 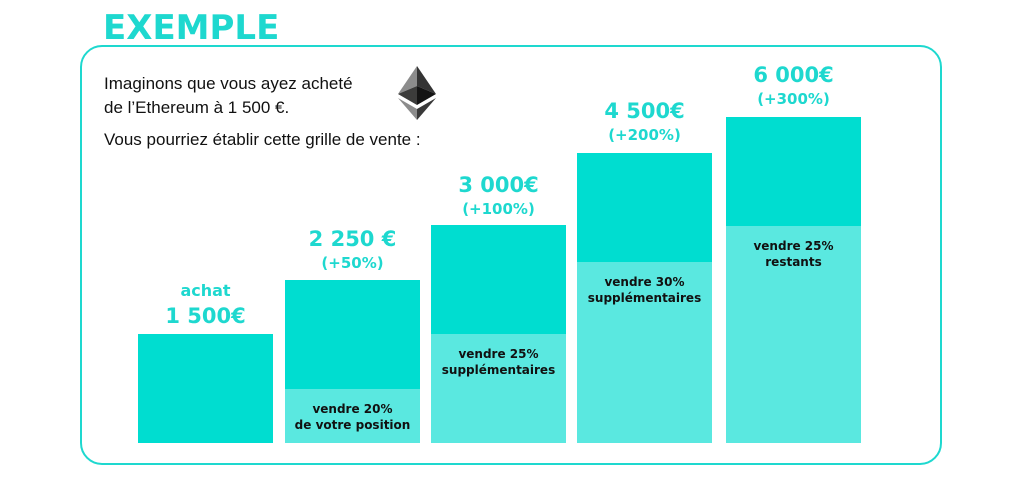 I want to click on page-title: EXEMPLE, so click(x=191, y=28).